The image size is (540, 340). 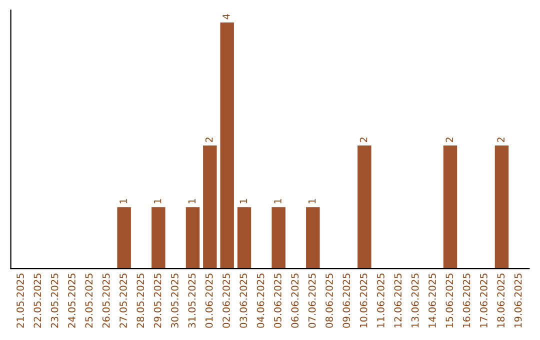 What do you see at coordinates (432, 301) in the screenshot?
I see `x-tick-label: 14.06.2025` at bounding box center [432, 301].